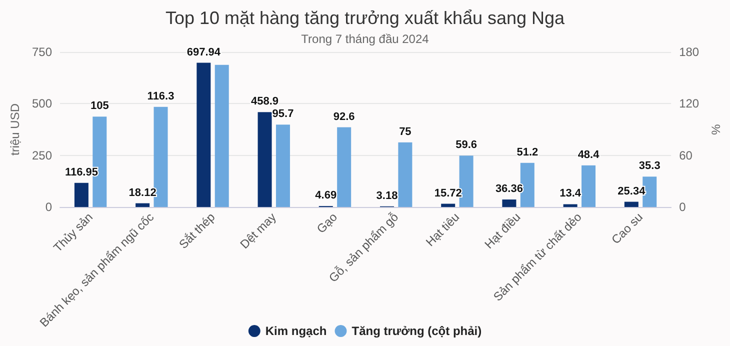 This screenshot has height=346, width=730. What do you see at coordinates (387, 196) in the screenshot?
I see `data-label: 3.18` at bounding box center [387, 196].